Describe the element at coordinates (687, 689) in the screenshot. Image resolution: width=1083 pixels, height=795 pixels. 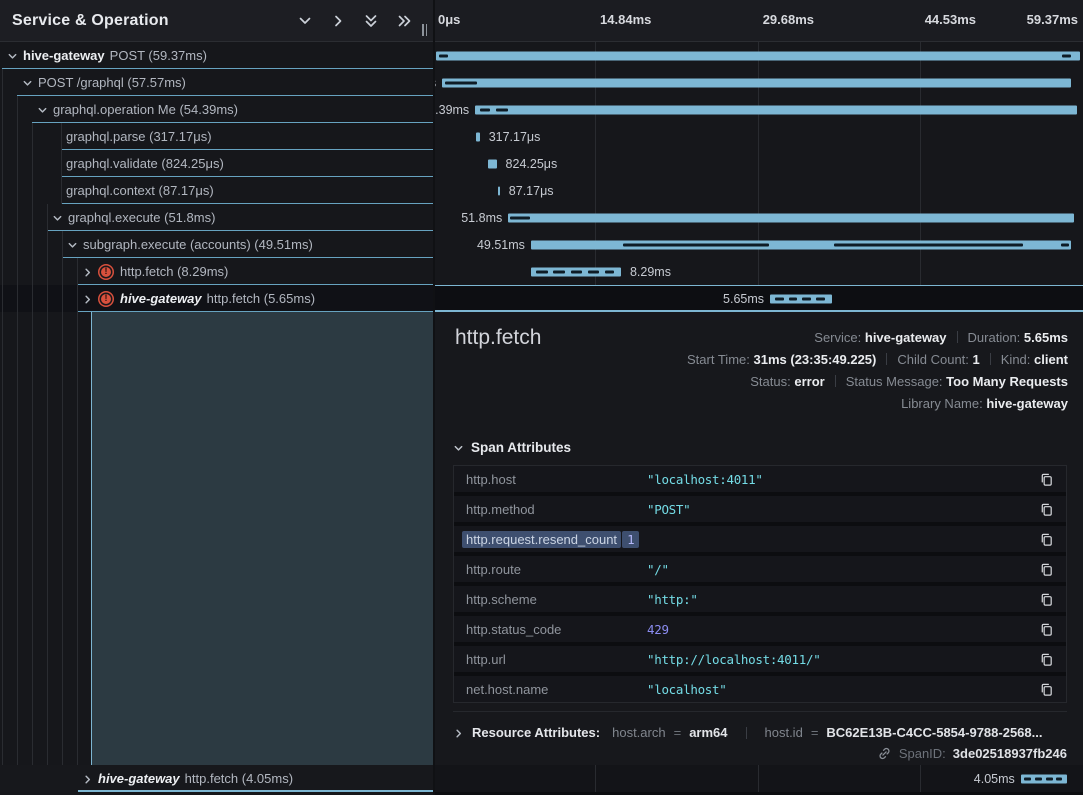
I see `attribute-value: "localhost"` at that location.